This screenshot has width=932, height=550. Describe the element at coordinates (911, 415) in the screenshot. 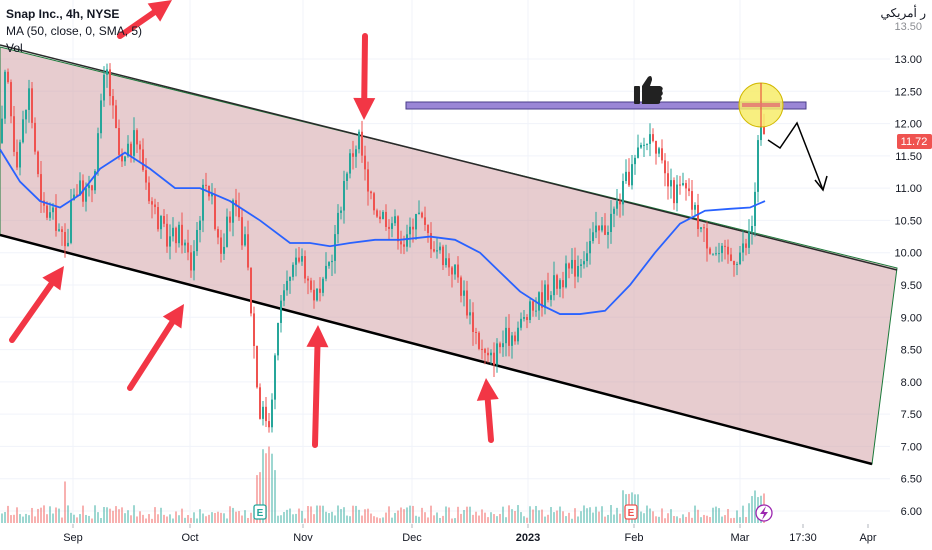

I see `y-tick-label: 7.50` at that location.